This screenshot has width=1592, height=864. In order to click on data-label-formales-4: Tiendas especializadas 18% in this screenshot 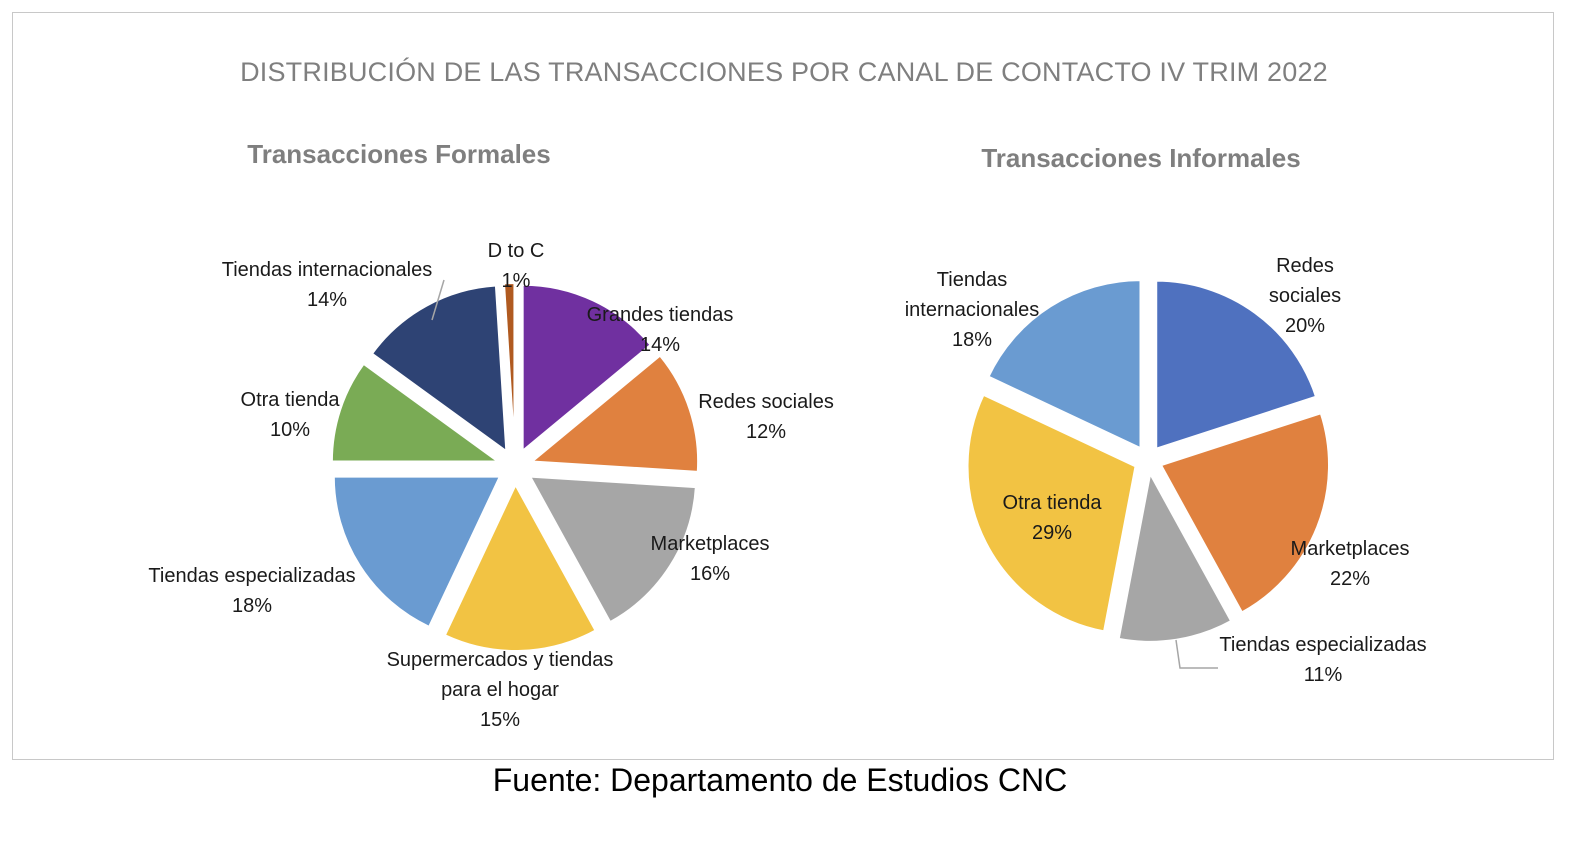, I will do `click(251, 591)`.